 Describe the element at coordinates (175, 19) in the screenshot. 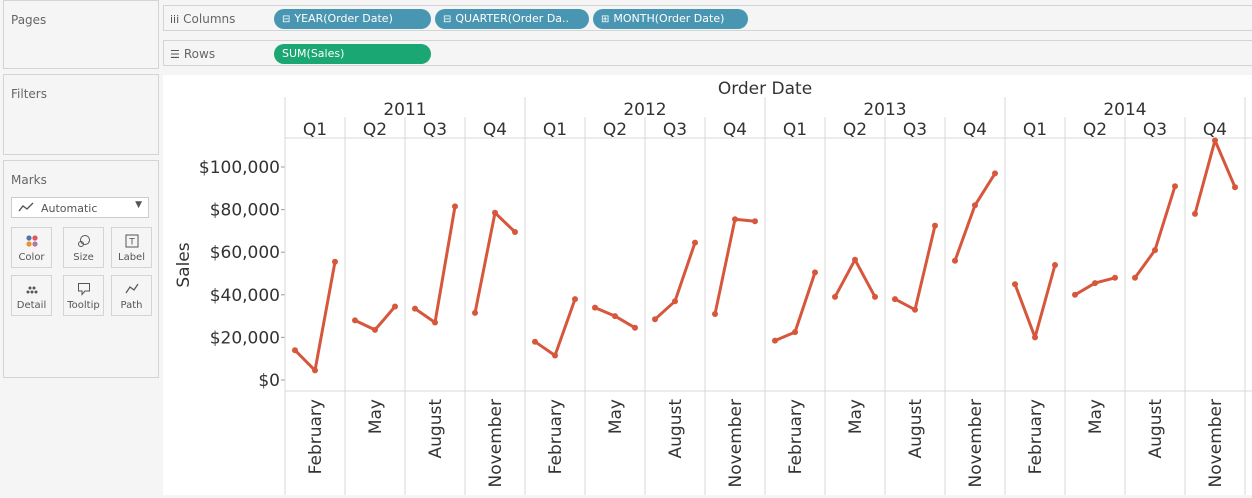

I see `columns-icon: iii` at that location.